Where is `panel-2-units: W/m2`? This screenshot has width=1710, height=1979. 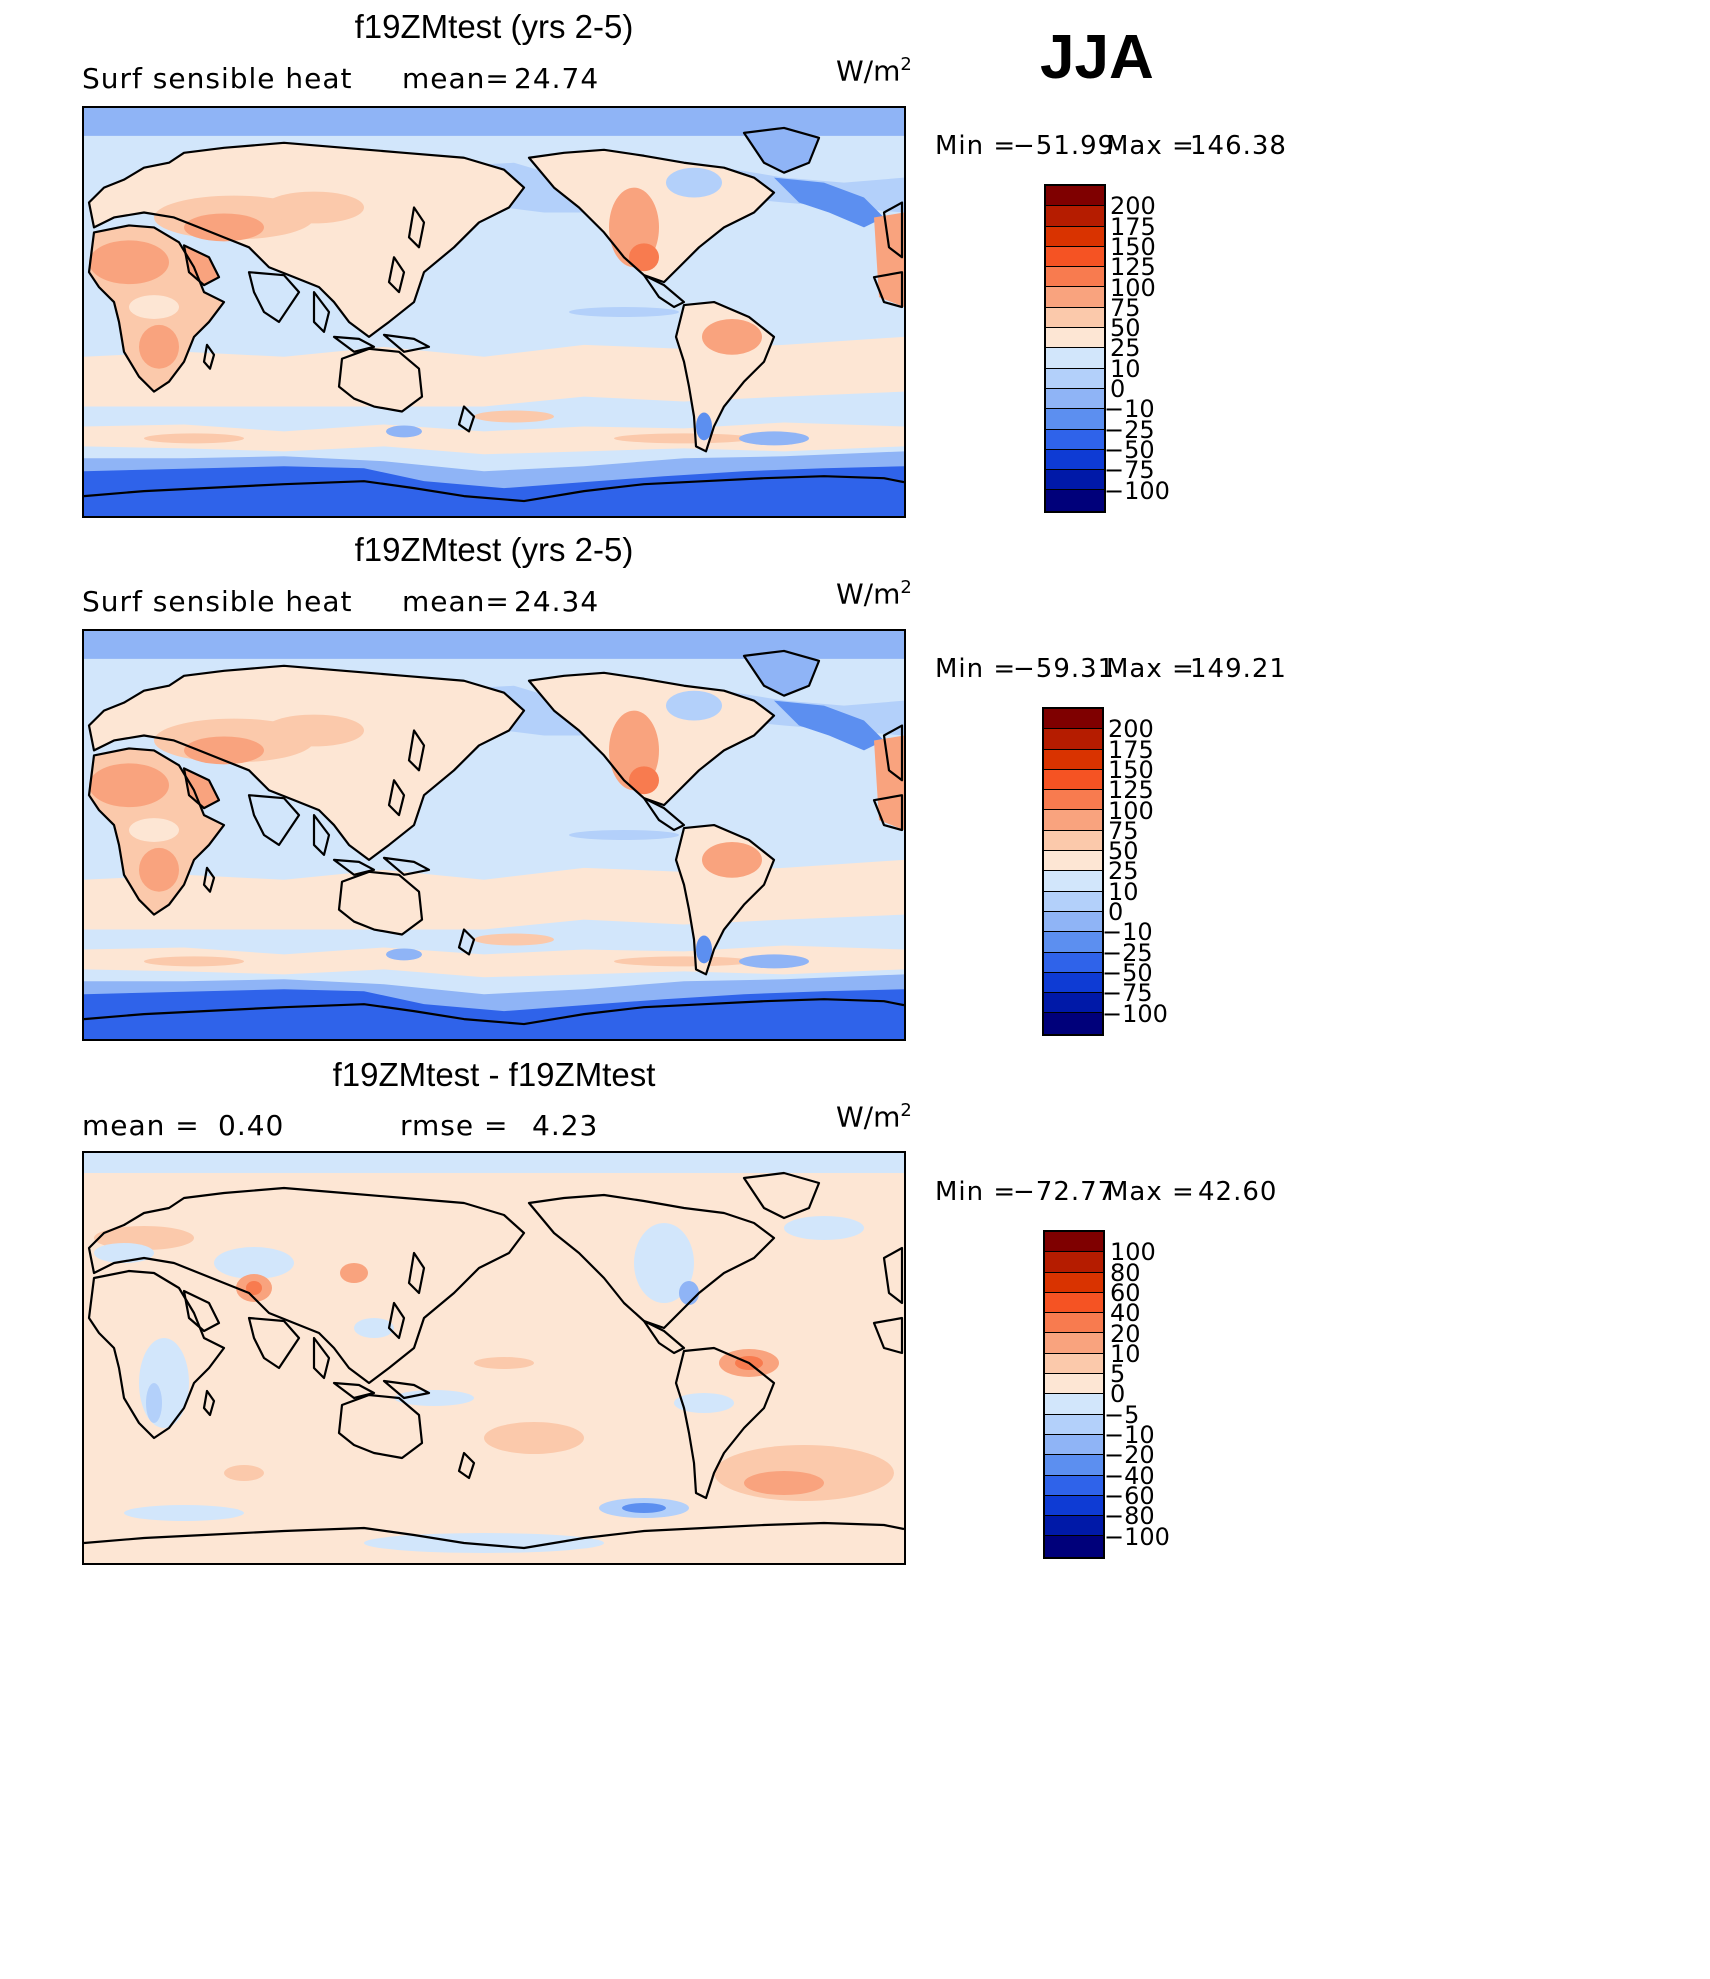
panel-2-units: W/m2 is located at coordinates (874, 594).